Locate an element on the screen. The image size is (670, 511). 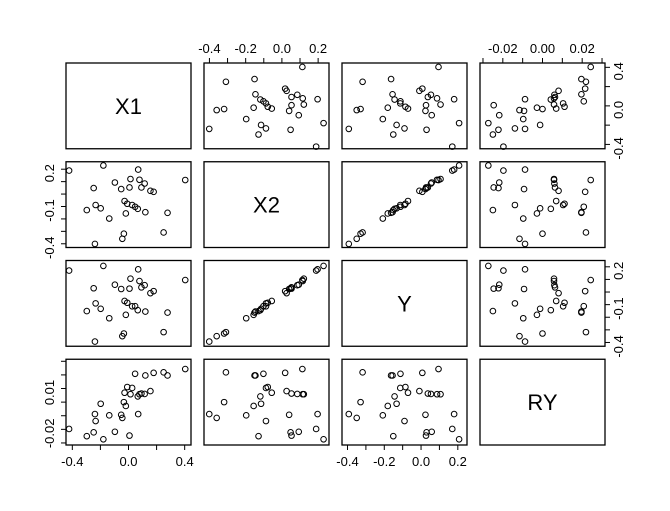
tick-label-bottom: 0.4 is located at coordinates (185, 461).